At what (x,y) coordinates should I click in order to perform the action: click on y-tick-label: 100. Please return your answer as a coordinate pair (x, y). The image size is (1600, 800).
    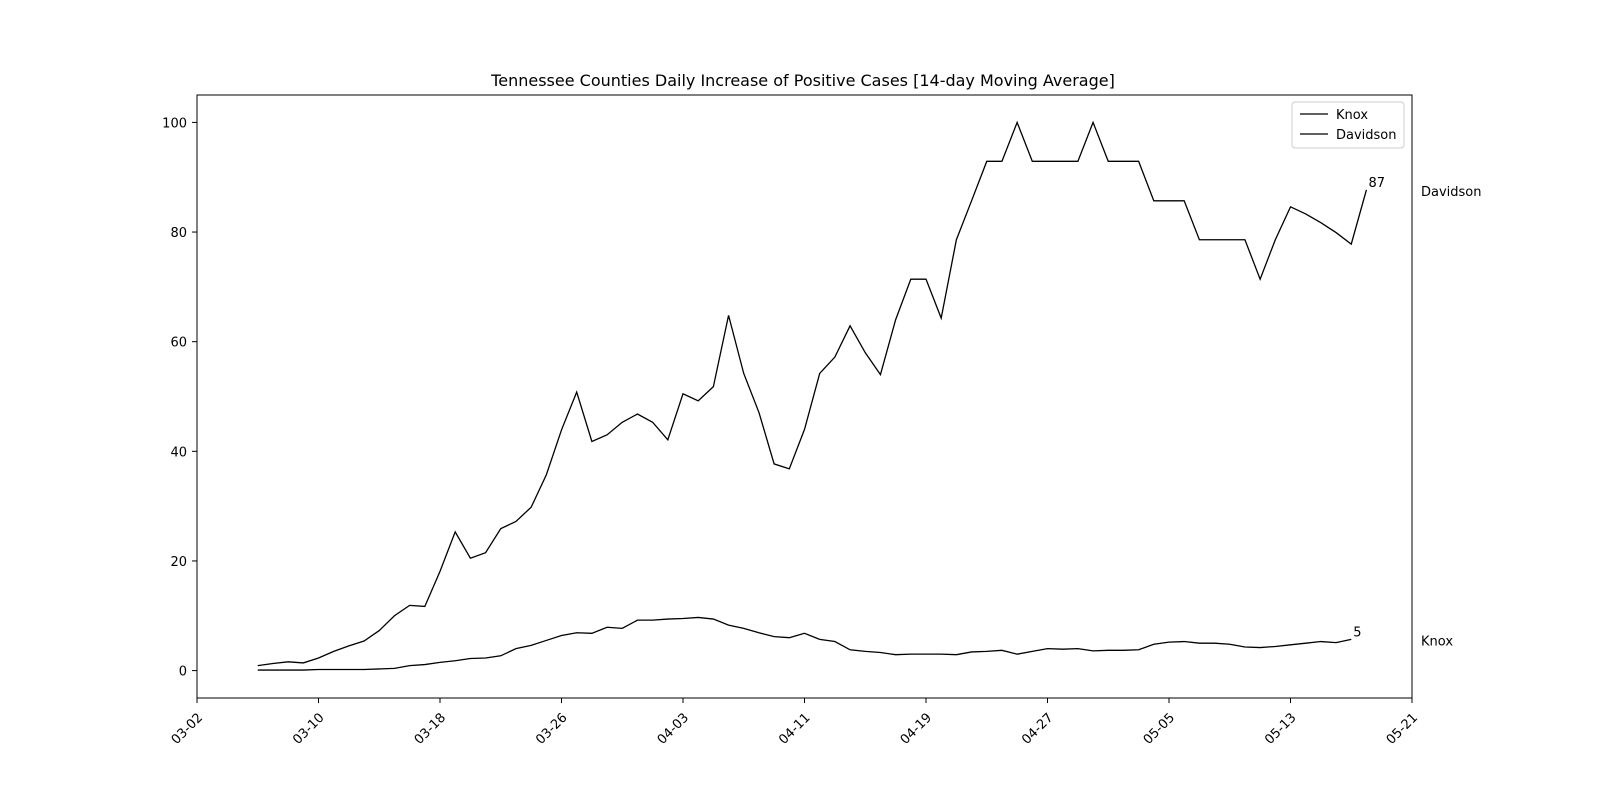
    Looking at the image, I should click on (174, 123).